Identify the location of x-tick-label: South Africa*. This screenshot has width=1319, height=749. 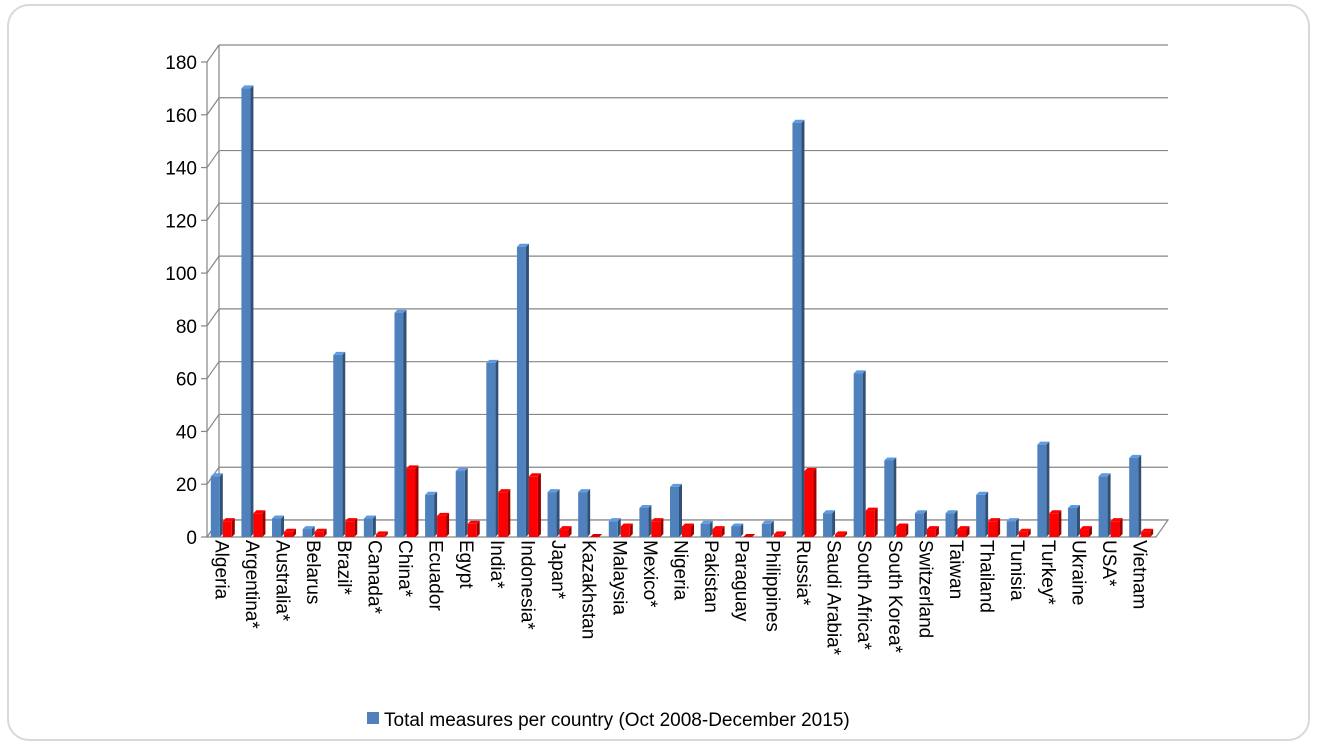
(863, 595).